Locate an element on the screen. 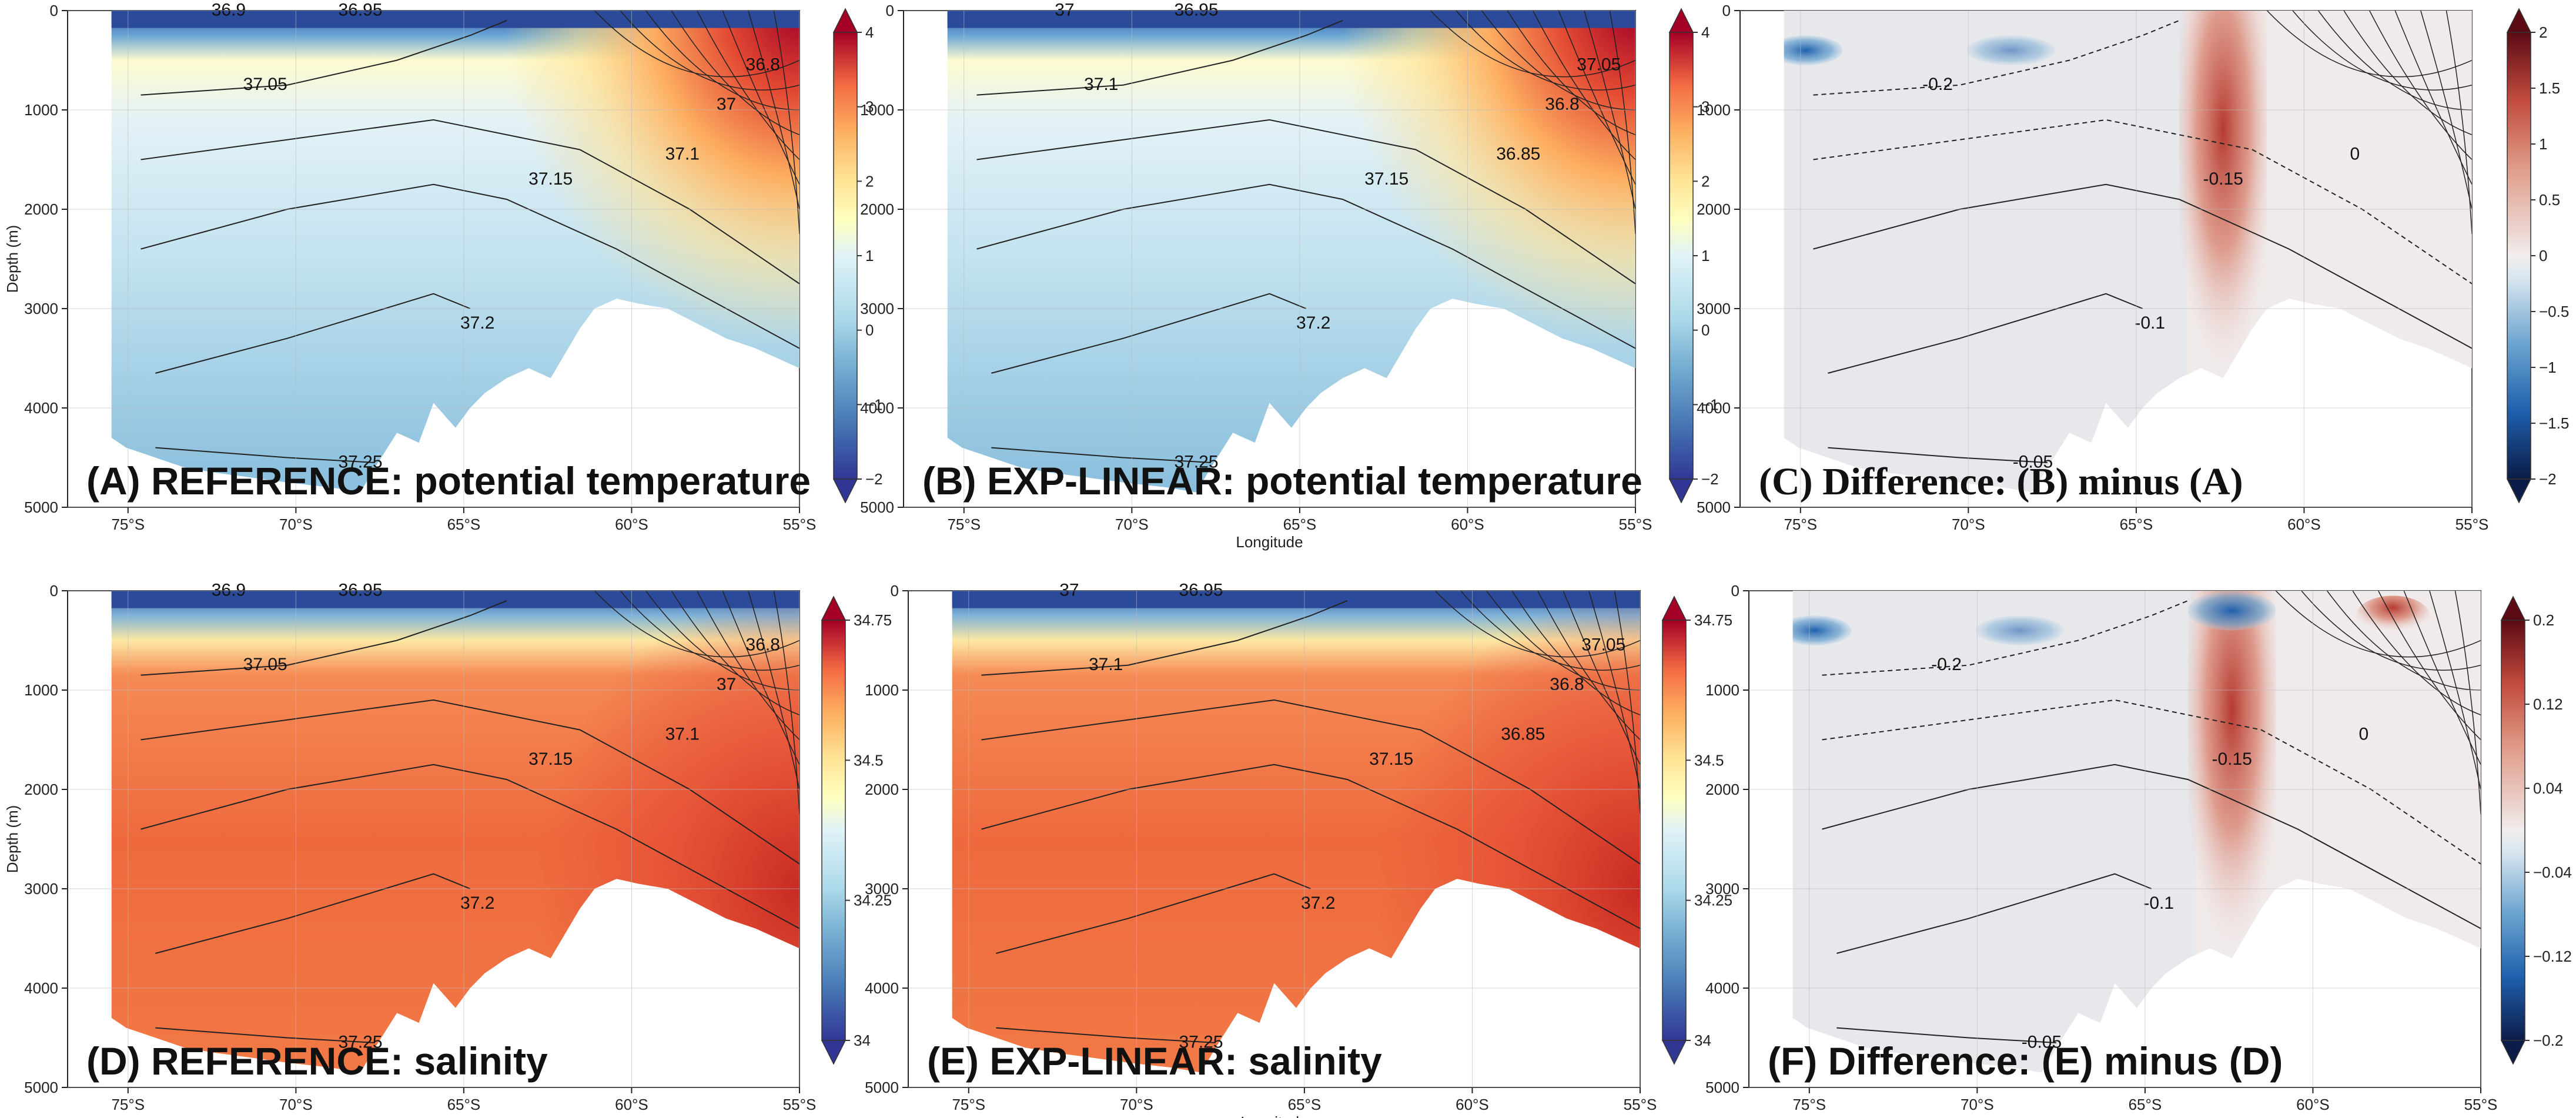 The image size is (2576, 1118). contour-label: 36.95 is located at coordinates (1196, 9).